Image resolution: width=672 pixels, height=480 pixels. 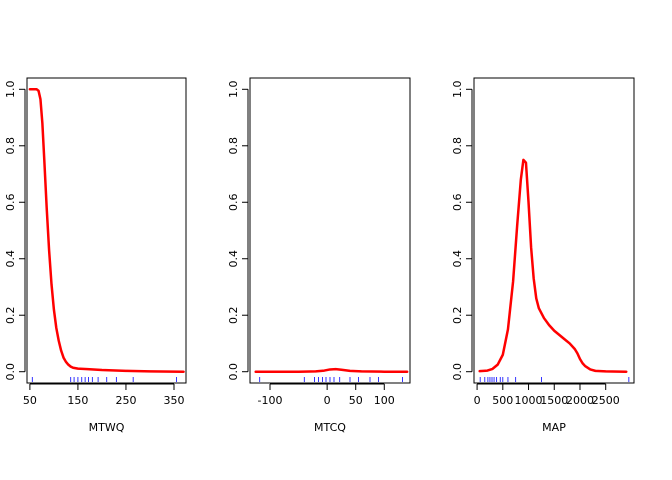 What do you see at coordinates (554, 427) in the screenshot?
I see `x-axis-title: MAP` at bounding box center [554, 427].